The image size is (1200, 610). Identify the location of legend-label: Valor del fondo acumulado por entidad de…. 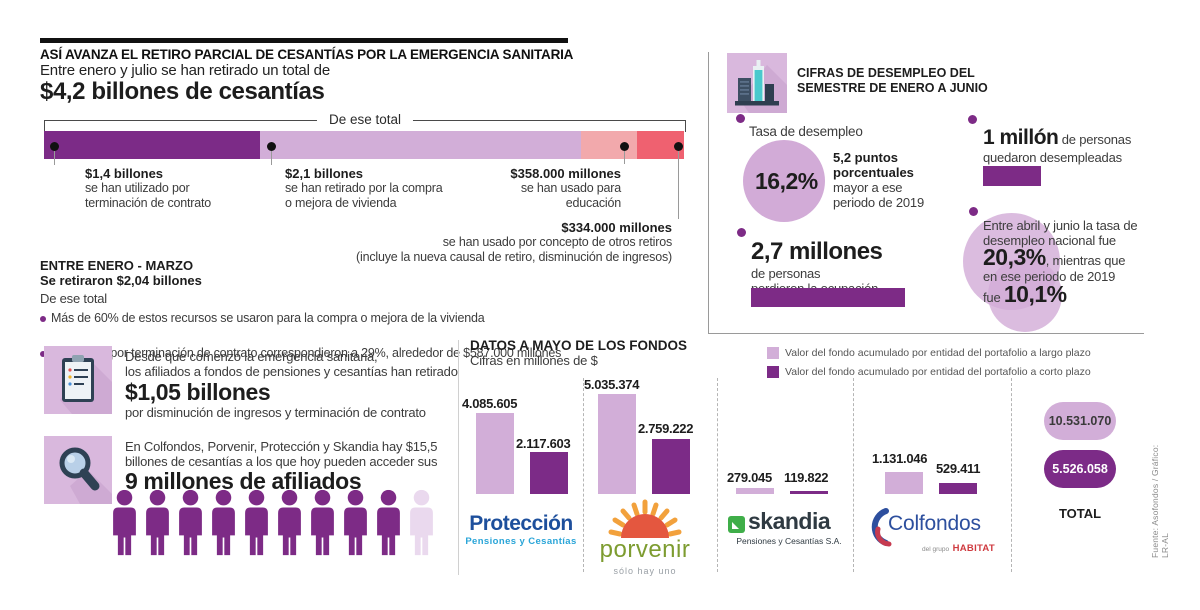
(938, 372).